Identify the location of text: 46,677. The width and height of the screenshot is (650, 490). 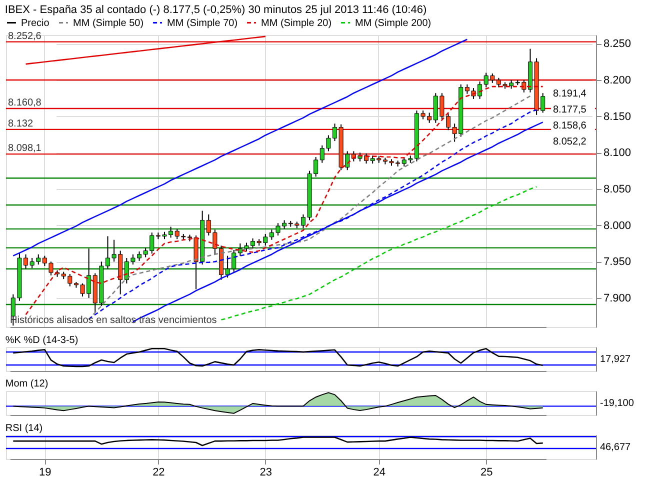
(616, 447).